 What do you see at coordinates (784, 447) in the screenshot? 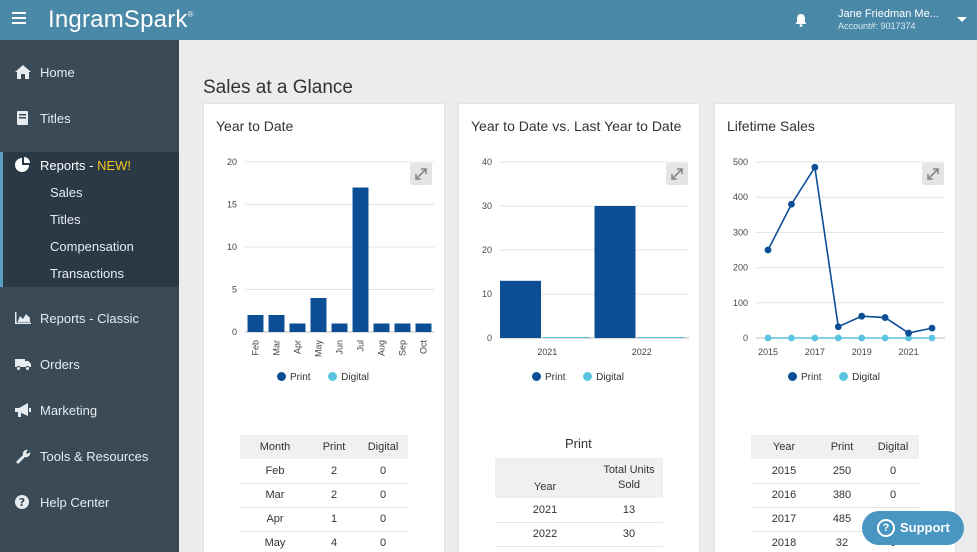
I see `column-header: Year` at bounding box center [784, 447].